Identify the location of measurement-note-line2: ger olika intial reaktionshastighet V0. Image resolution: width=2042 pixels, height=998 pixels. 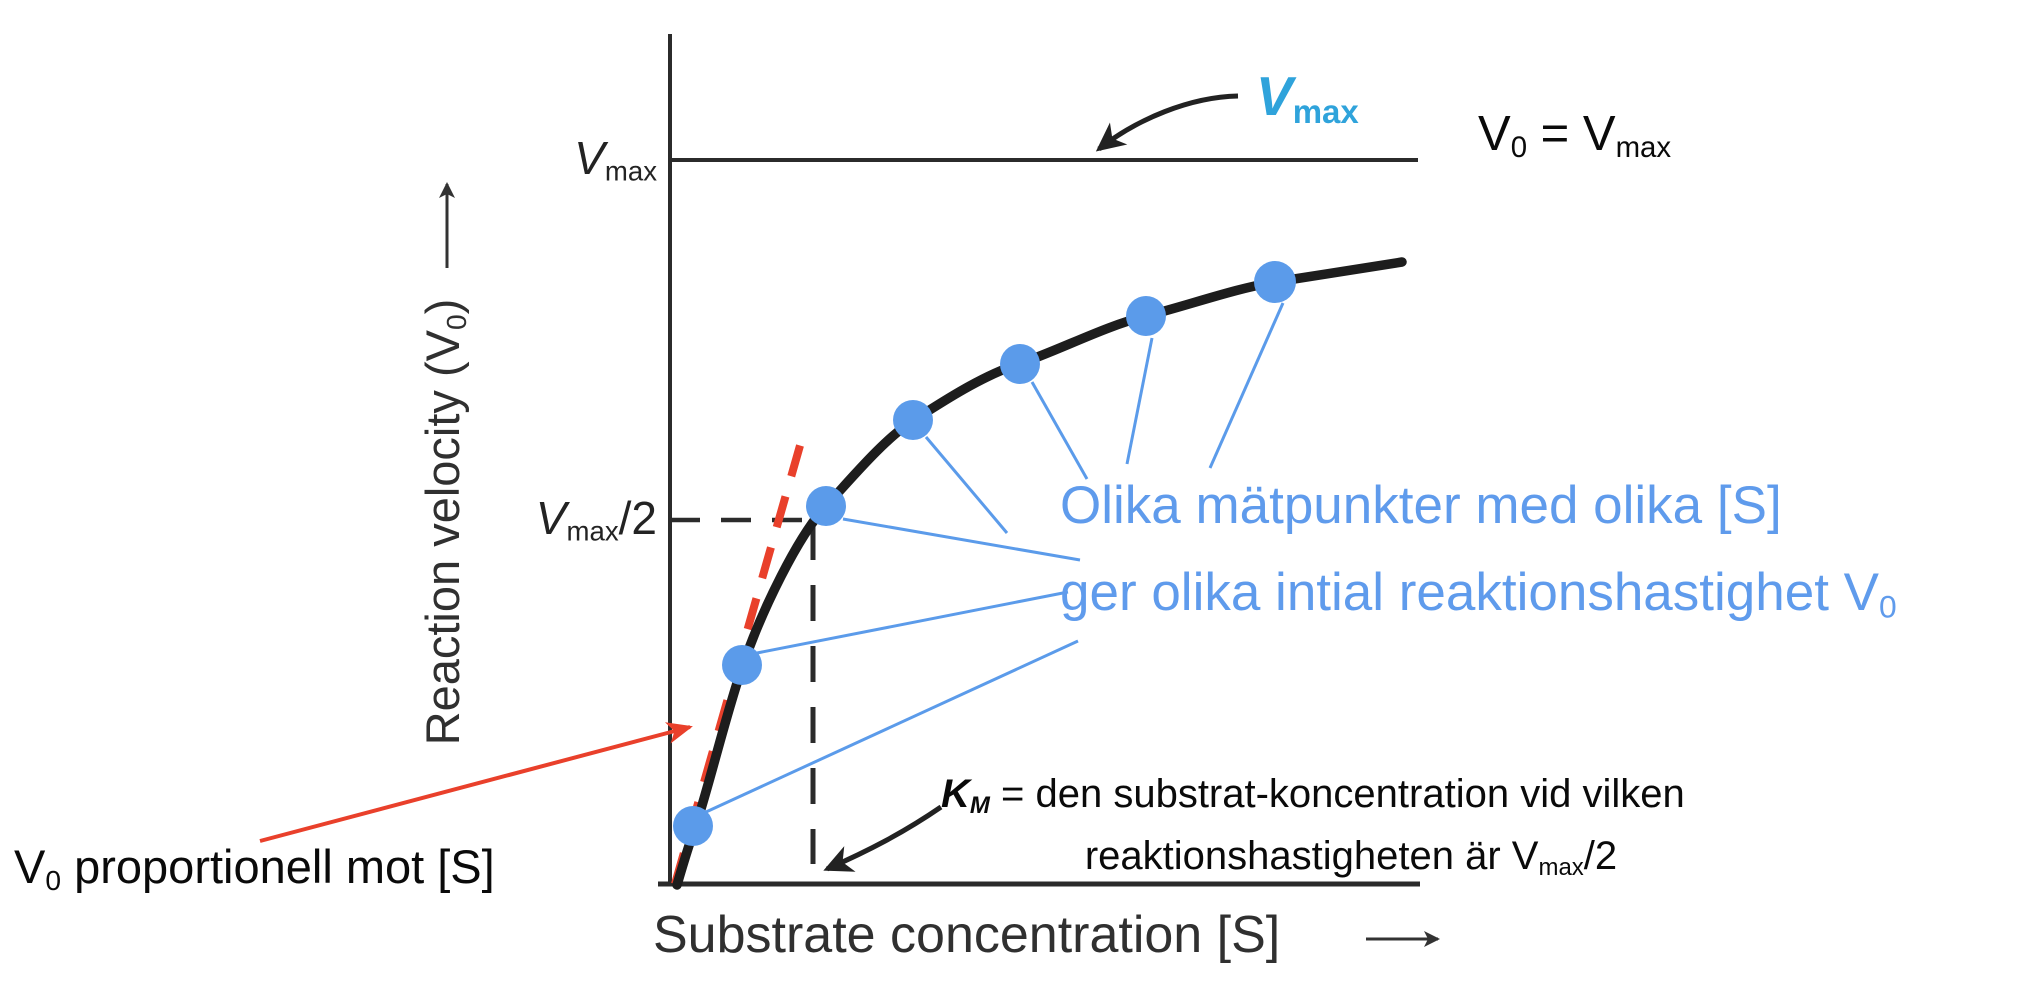
(1478, 600).